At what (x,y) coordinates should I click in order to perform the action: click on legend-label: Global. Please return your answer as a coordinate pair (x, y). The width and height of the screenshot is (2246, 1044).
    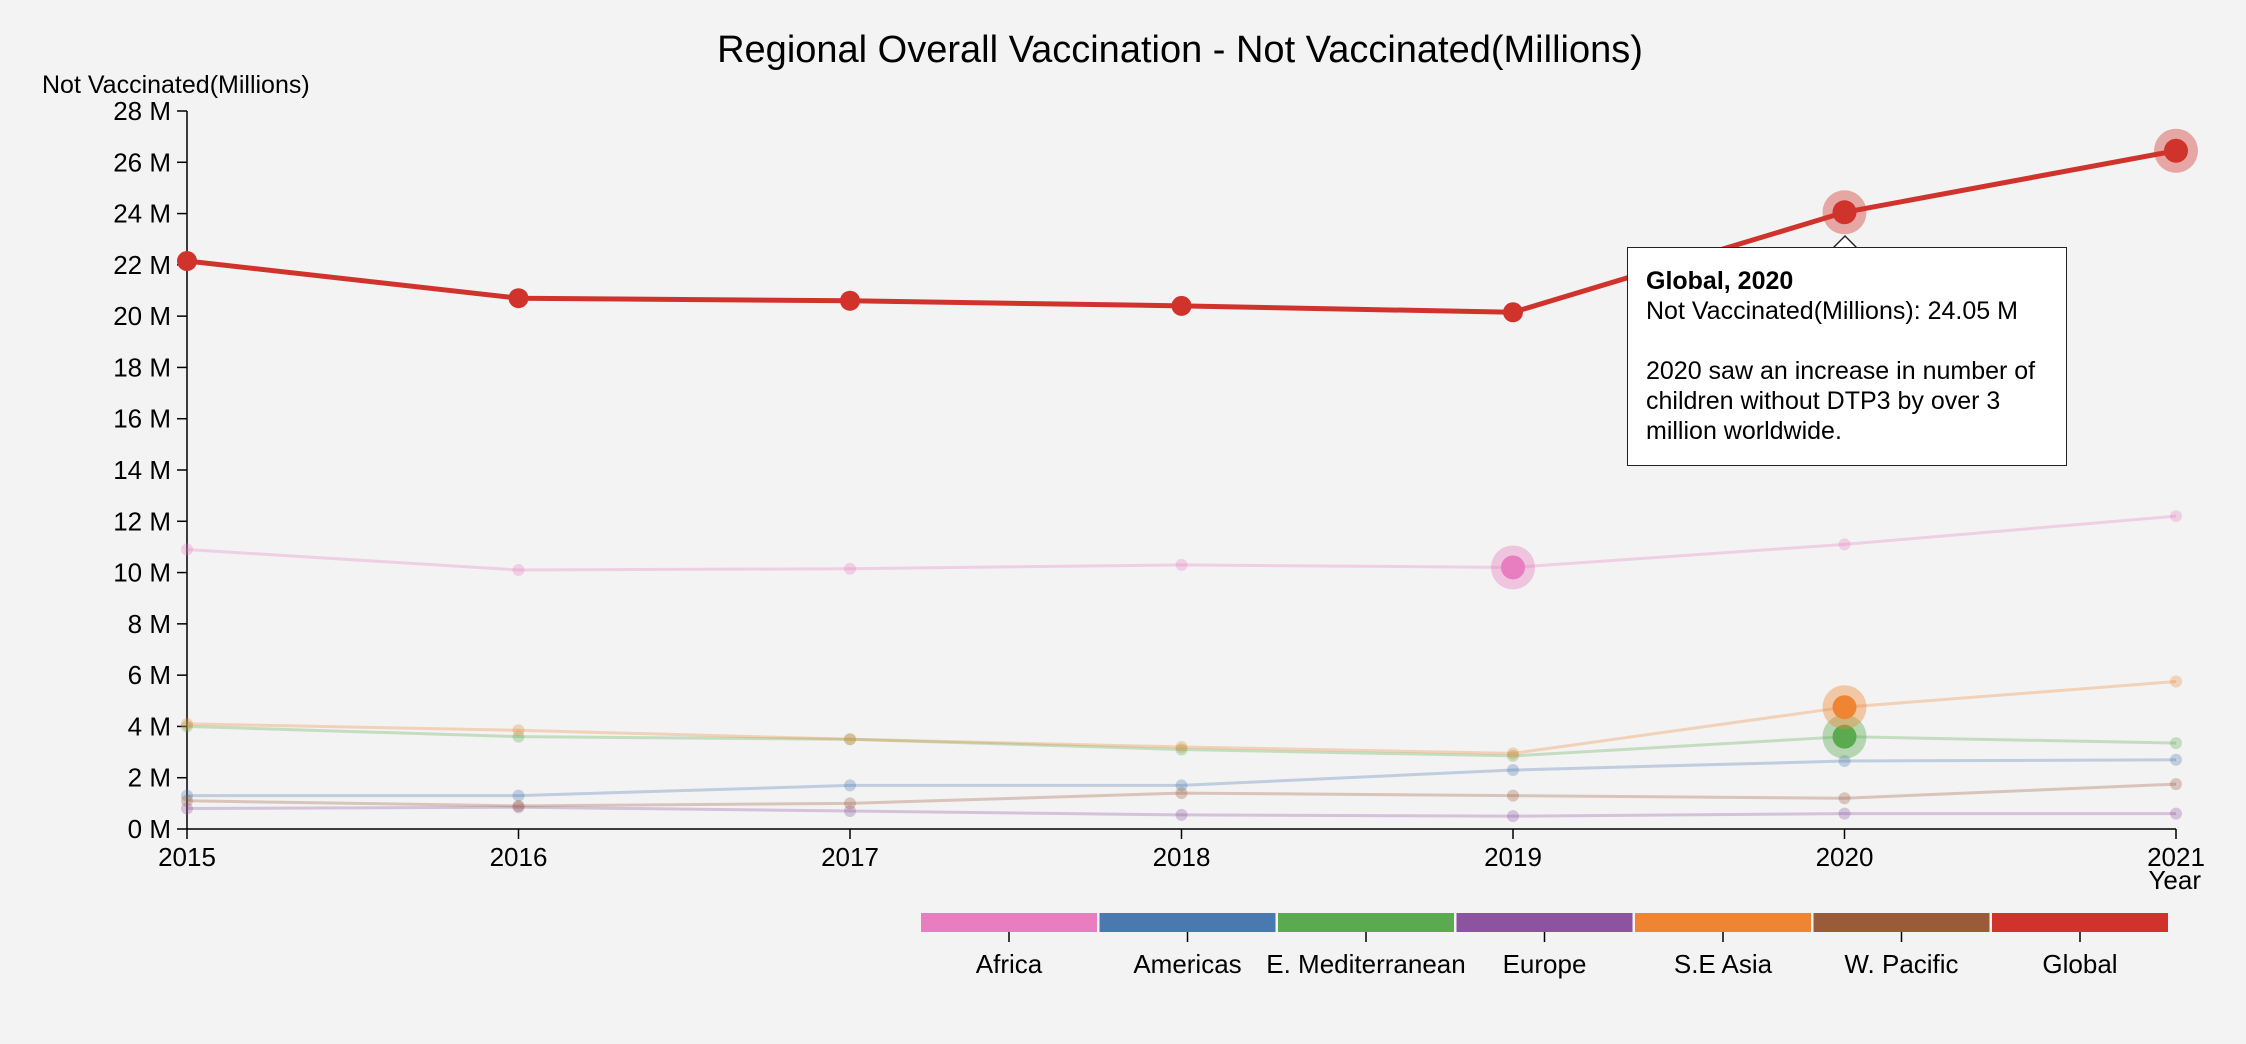
    Looking at the image, I should click on (2079, 964).